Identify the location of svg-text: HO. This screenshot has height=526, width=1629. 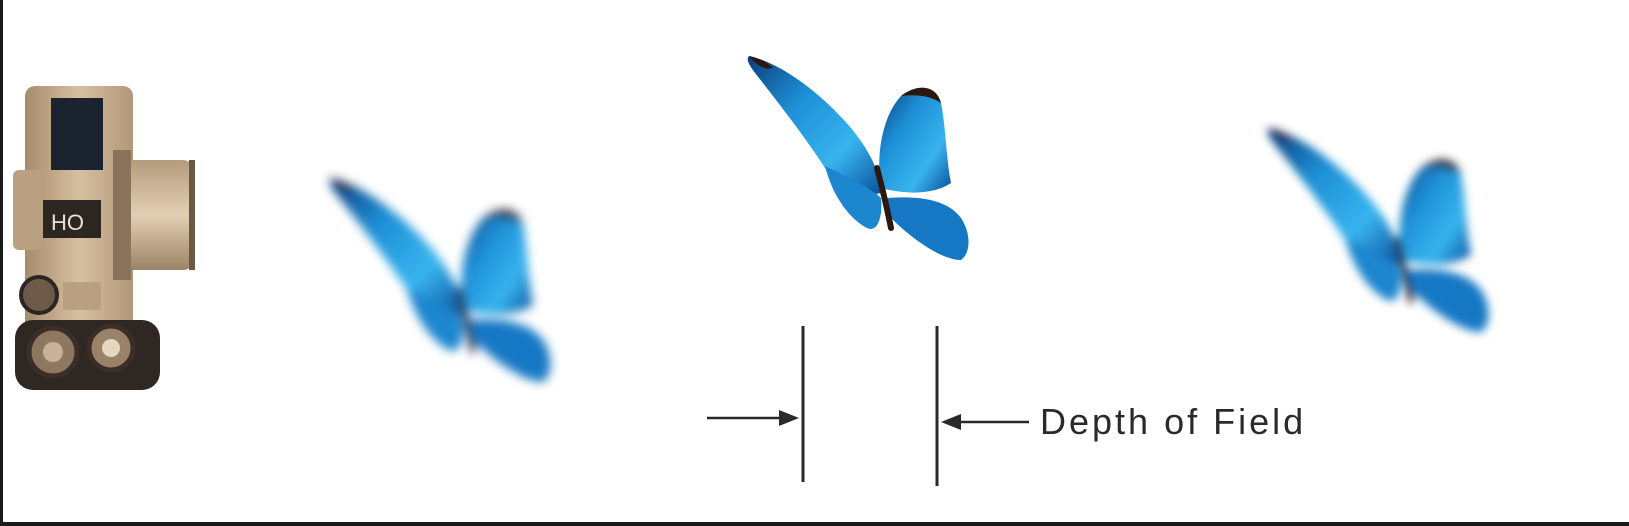
(67, 222).